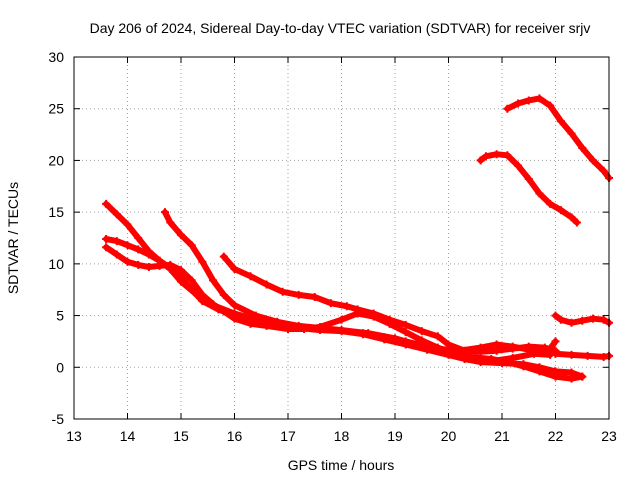  I want to click on series-track-f, so click(528, 188).